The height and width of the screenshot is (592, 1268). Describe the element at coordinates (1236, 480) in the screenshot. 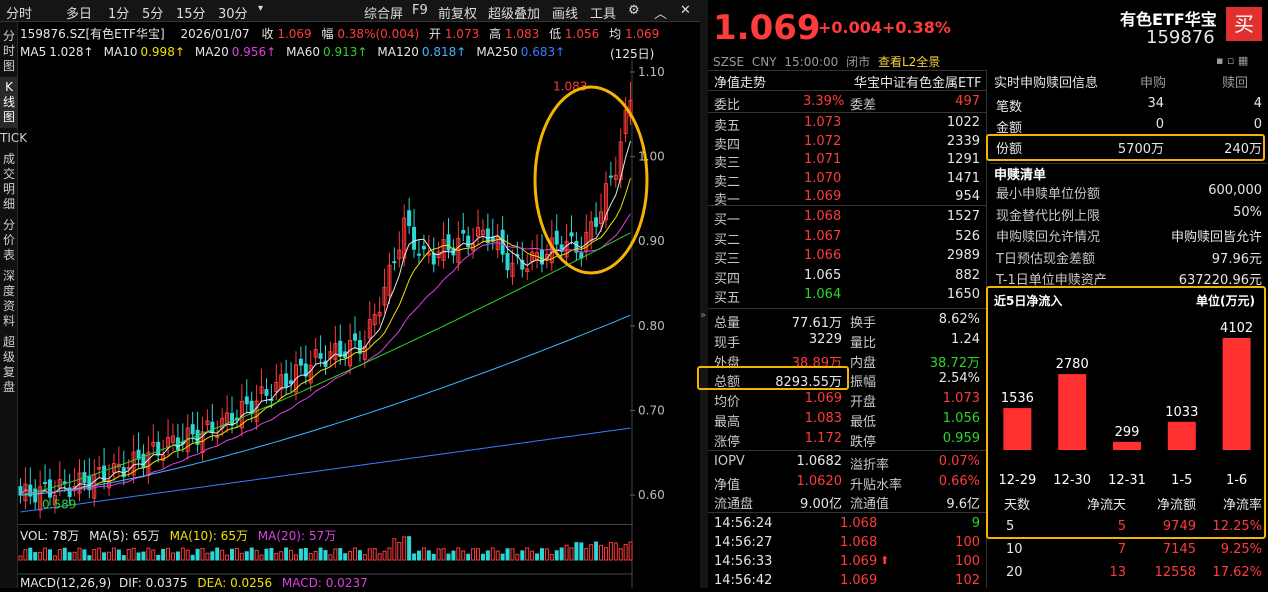

I see `inflow-category-label: 1-6` at that location.